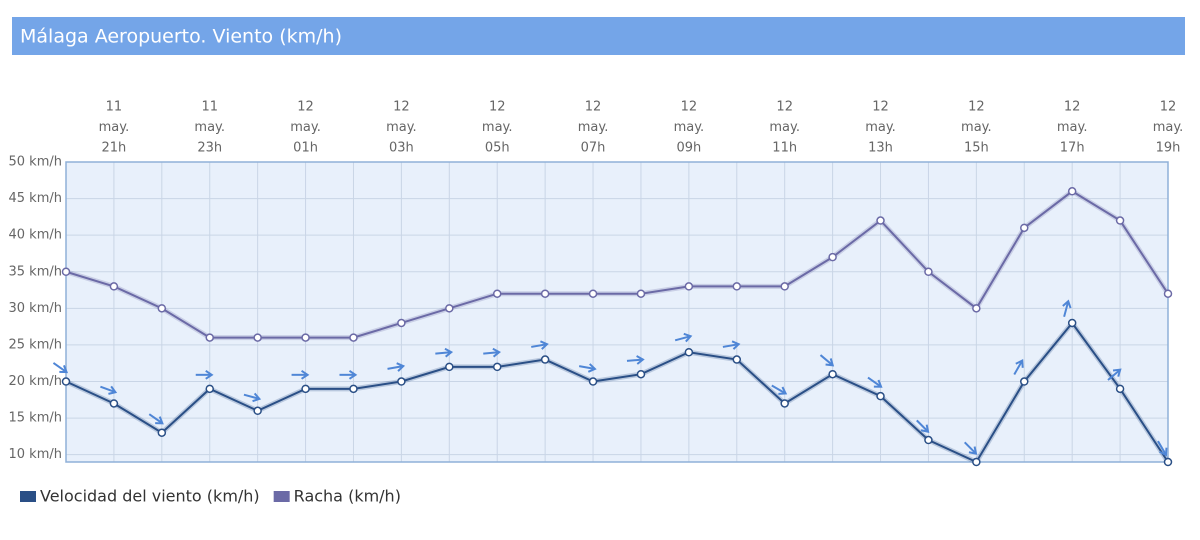 The image size is (1200, 540). Describe the element at coordinates (598, 36) in the screenshot. I see `title-bar` at that location.